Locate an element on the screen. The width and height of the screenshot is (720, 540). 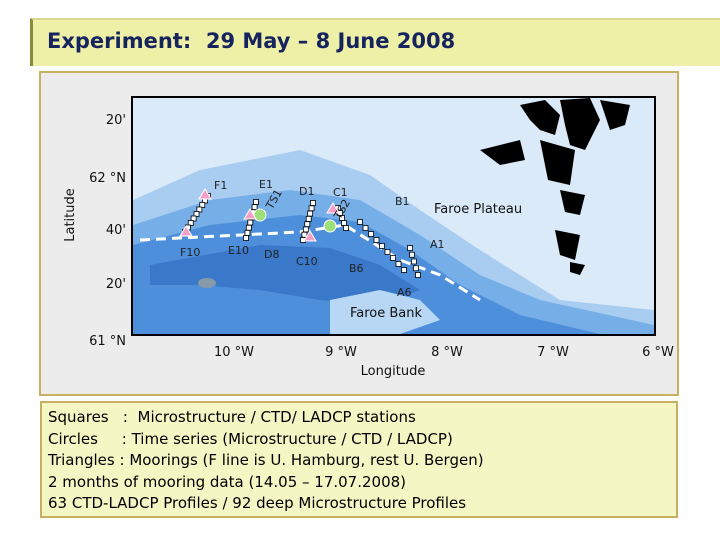
y-tick-label: 61 °N is located at coordinates (107, 341).